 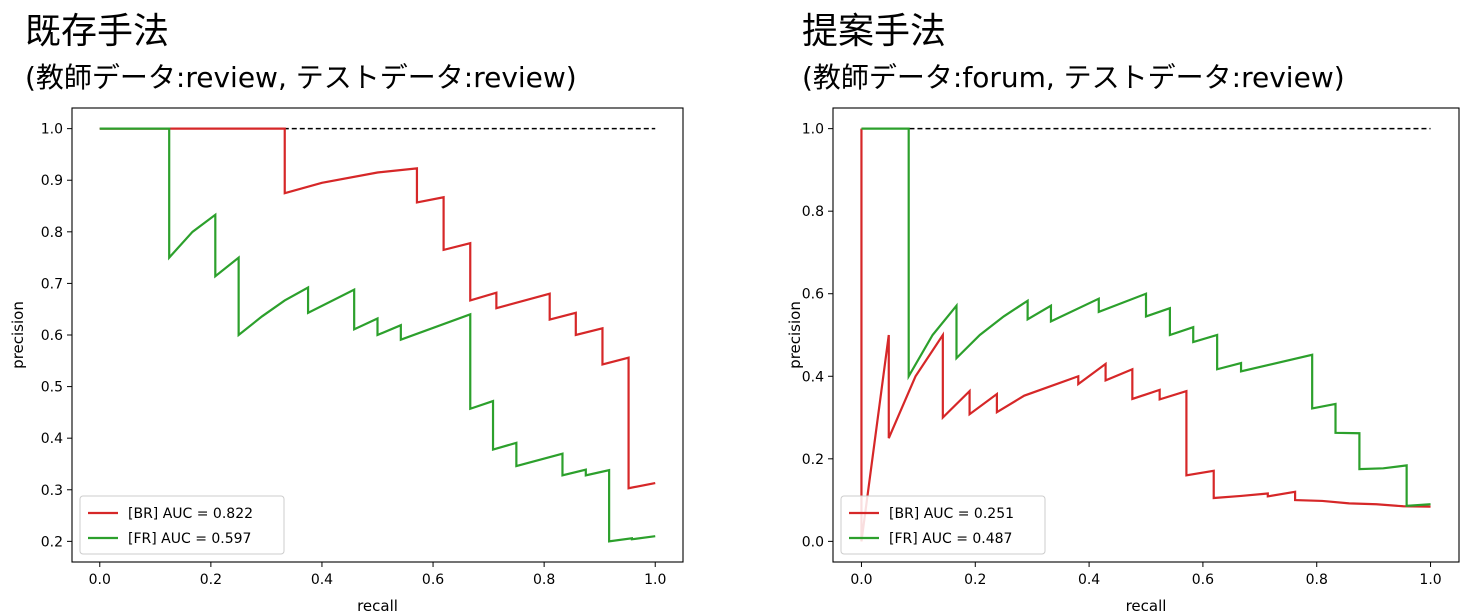 What do you see at coordinates (52, 491) in the screenshot?
I see `y-tick-label: 0.3` at bounding box center [52, 491].